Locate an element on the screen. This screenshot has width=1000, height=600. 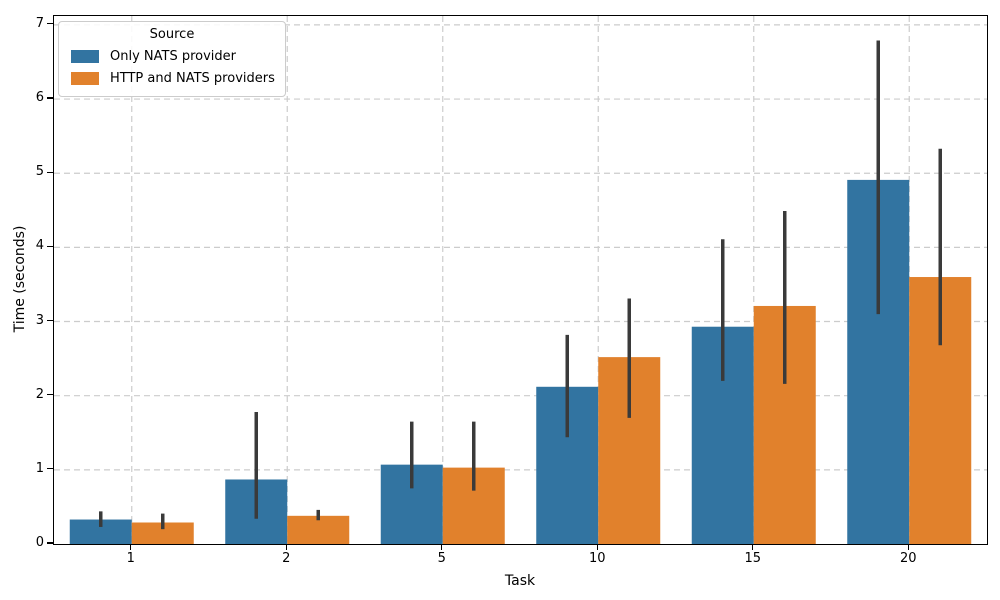
x-tick-label: 15 is located at coordinates (753, 558).